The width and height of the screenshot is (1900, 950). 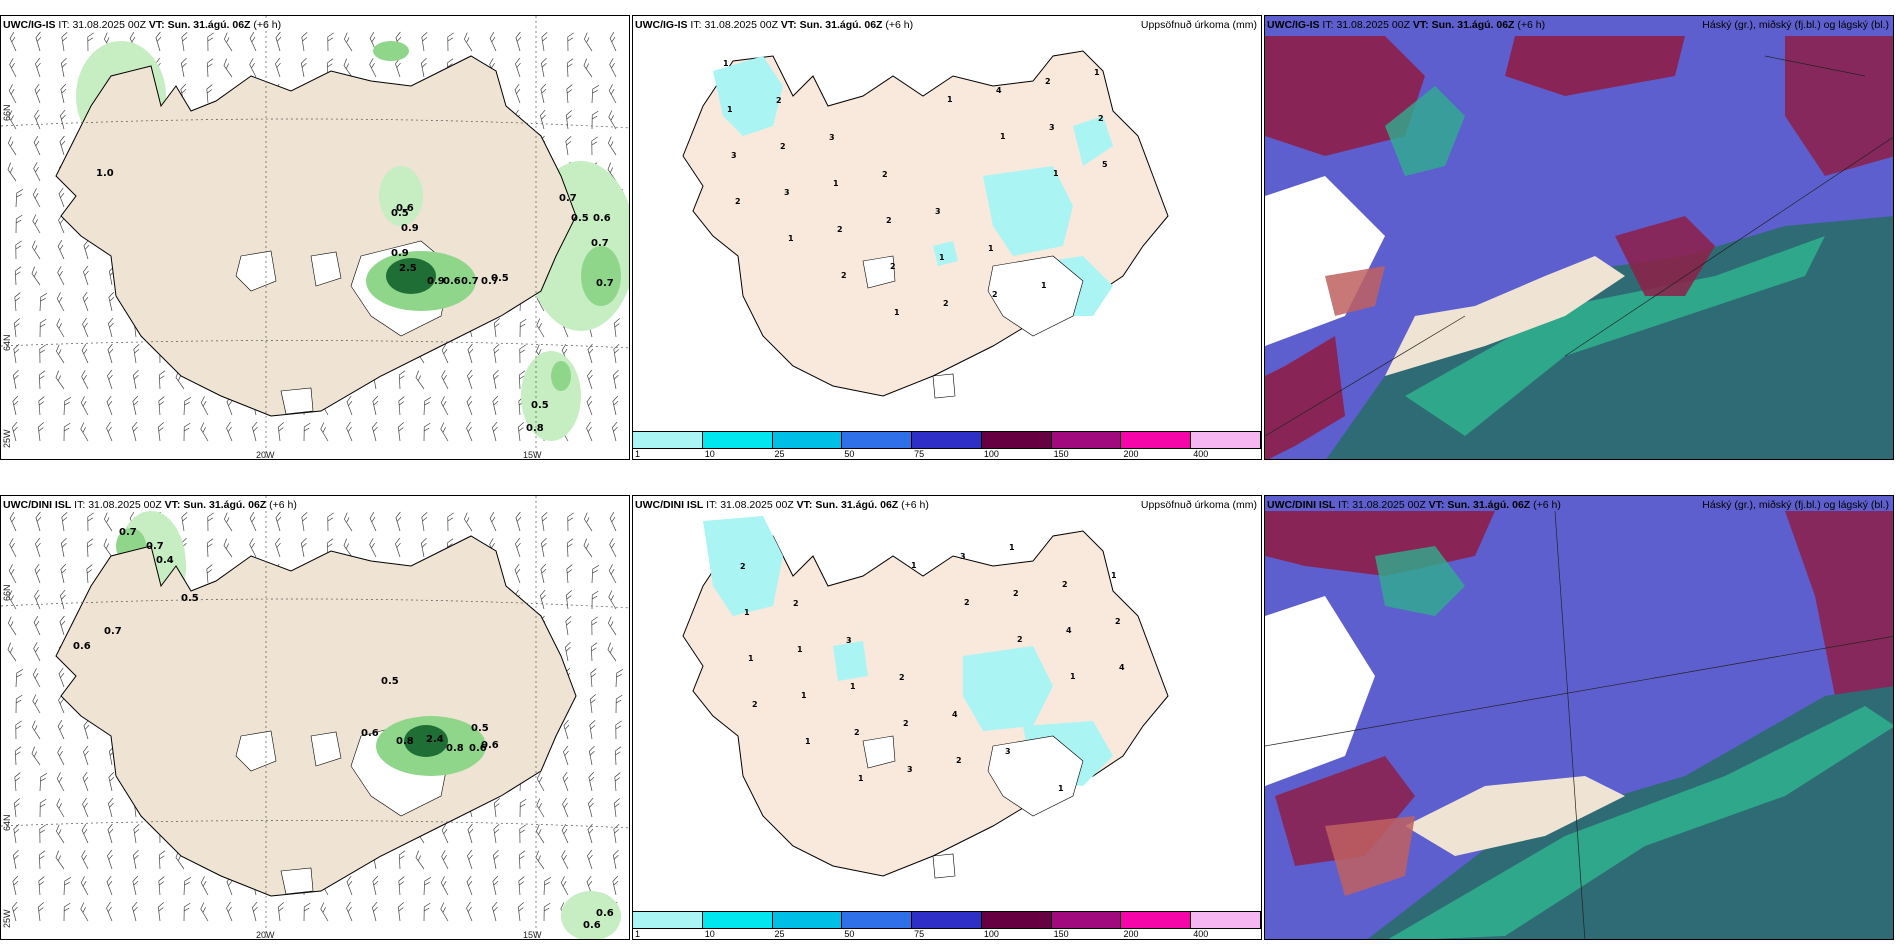 What do you see at coordinates (7, 112) in the screenshot?
I see `axis-lat-66n: 66N` at bounding box center [7, 112].